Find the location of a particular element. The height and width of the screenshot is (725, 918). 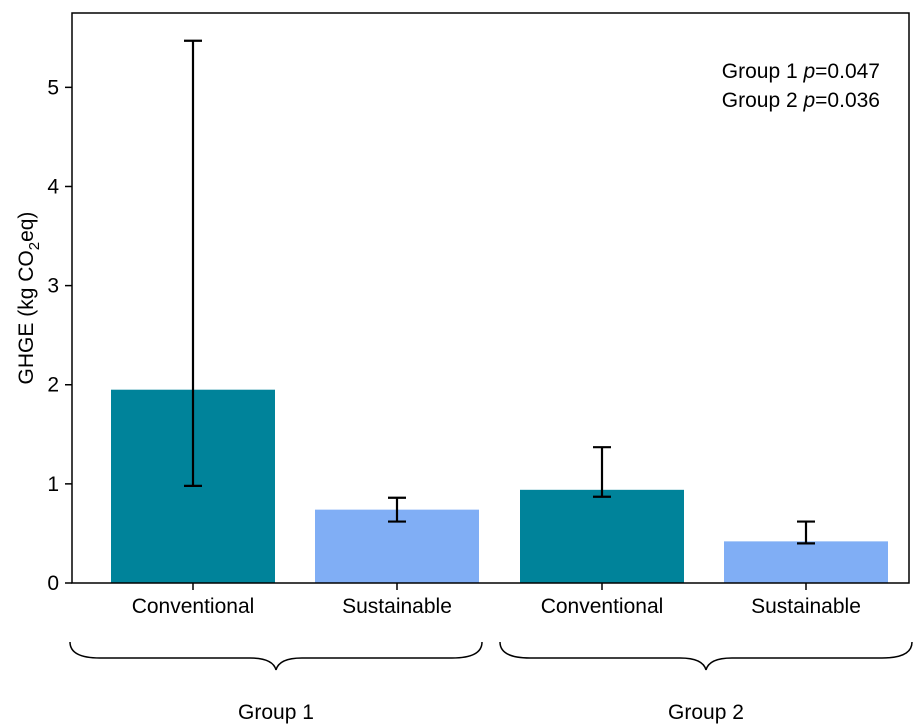

annotation-group-1-value: =0.047 is located at coordinates (847, 71).